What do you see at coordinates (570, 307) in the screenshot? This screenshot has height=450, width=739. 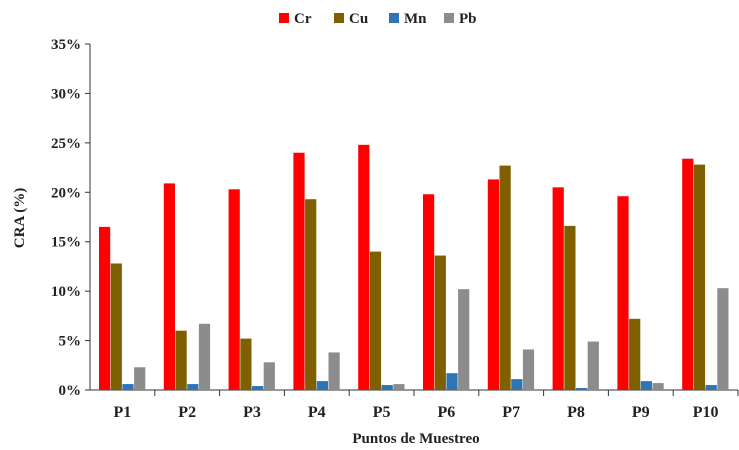 I see `bar-cu-p8` at bounding box center [570, 307].